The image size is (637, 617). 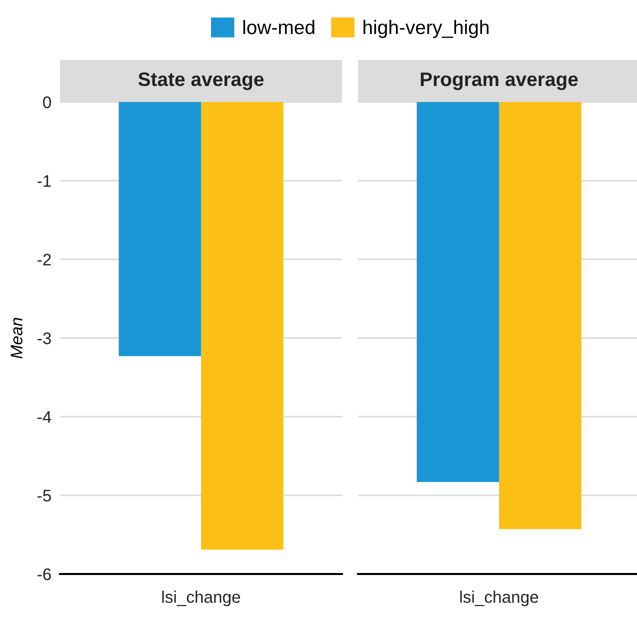 I want to click on legend-label: high-very_high, so click(x=426, y=29).